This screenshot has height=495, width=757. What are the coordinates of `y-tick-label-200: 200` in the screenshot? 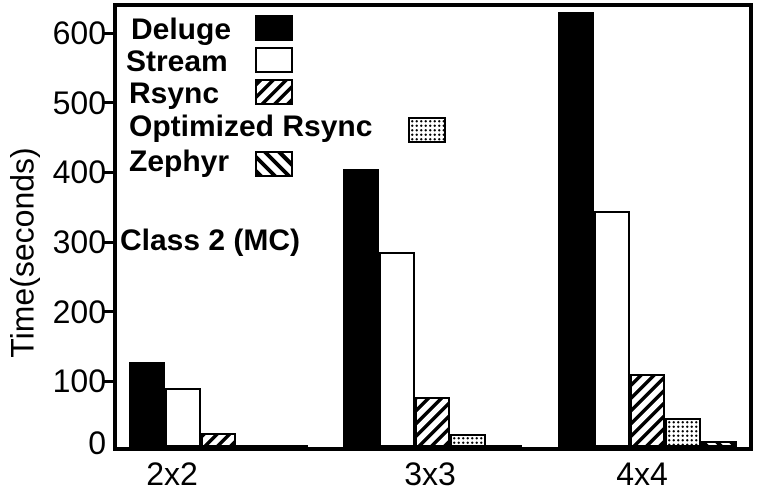 It's located at (79, 311).